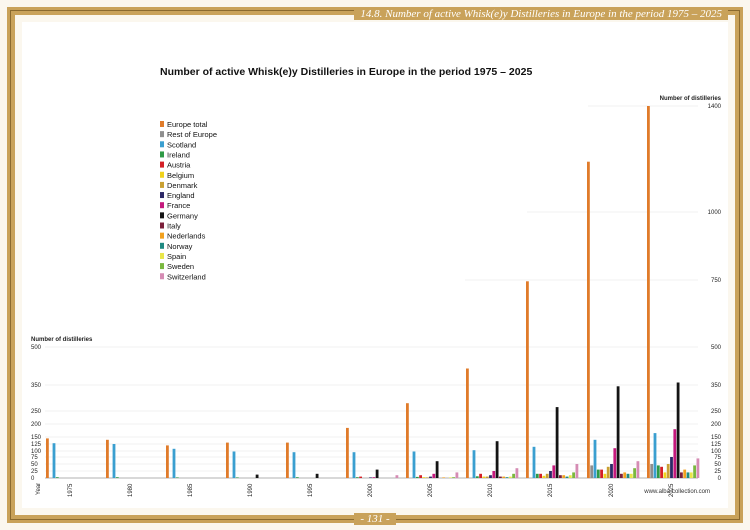 This screenshot has height=530, width=750. What do you see at coordinates (354, 465) in the screenshot?
I see `bar-scotland-2000` at bounding box center [354, 465].